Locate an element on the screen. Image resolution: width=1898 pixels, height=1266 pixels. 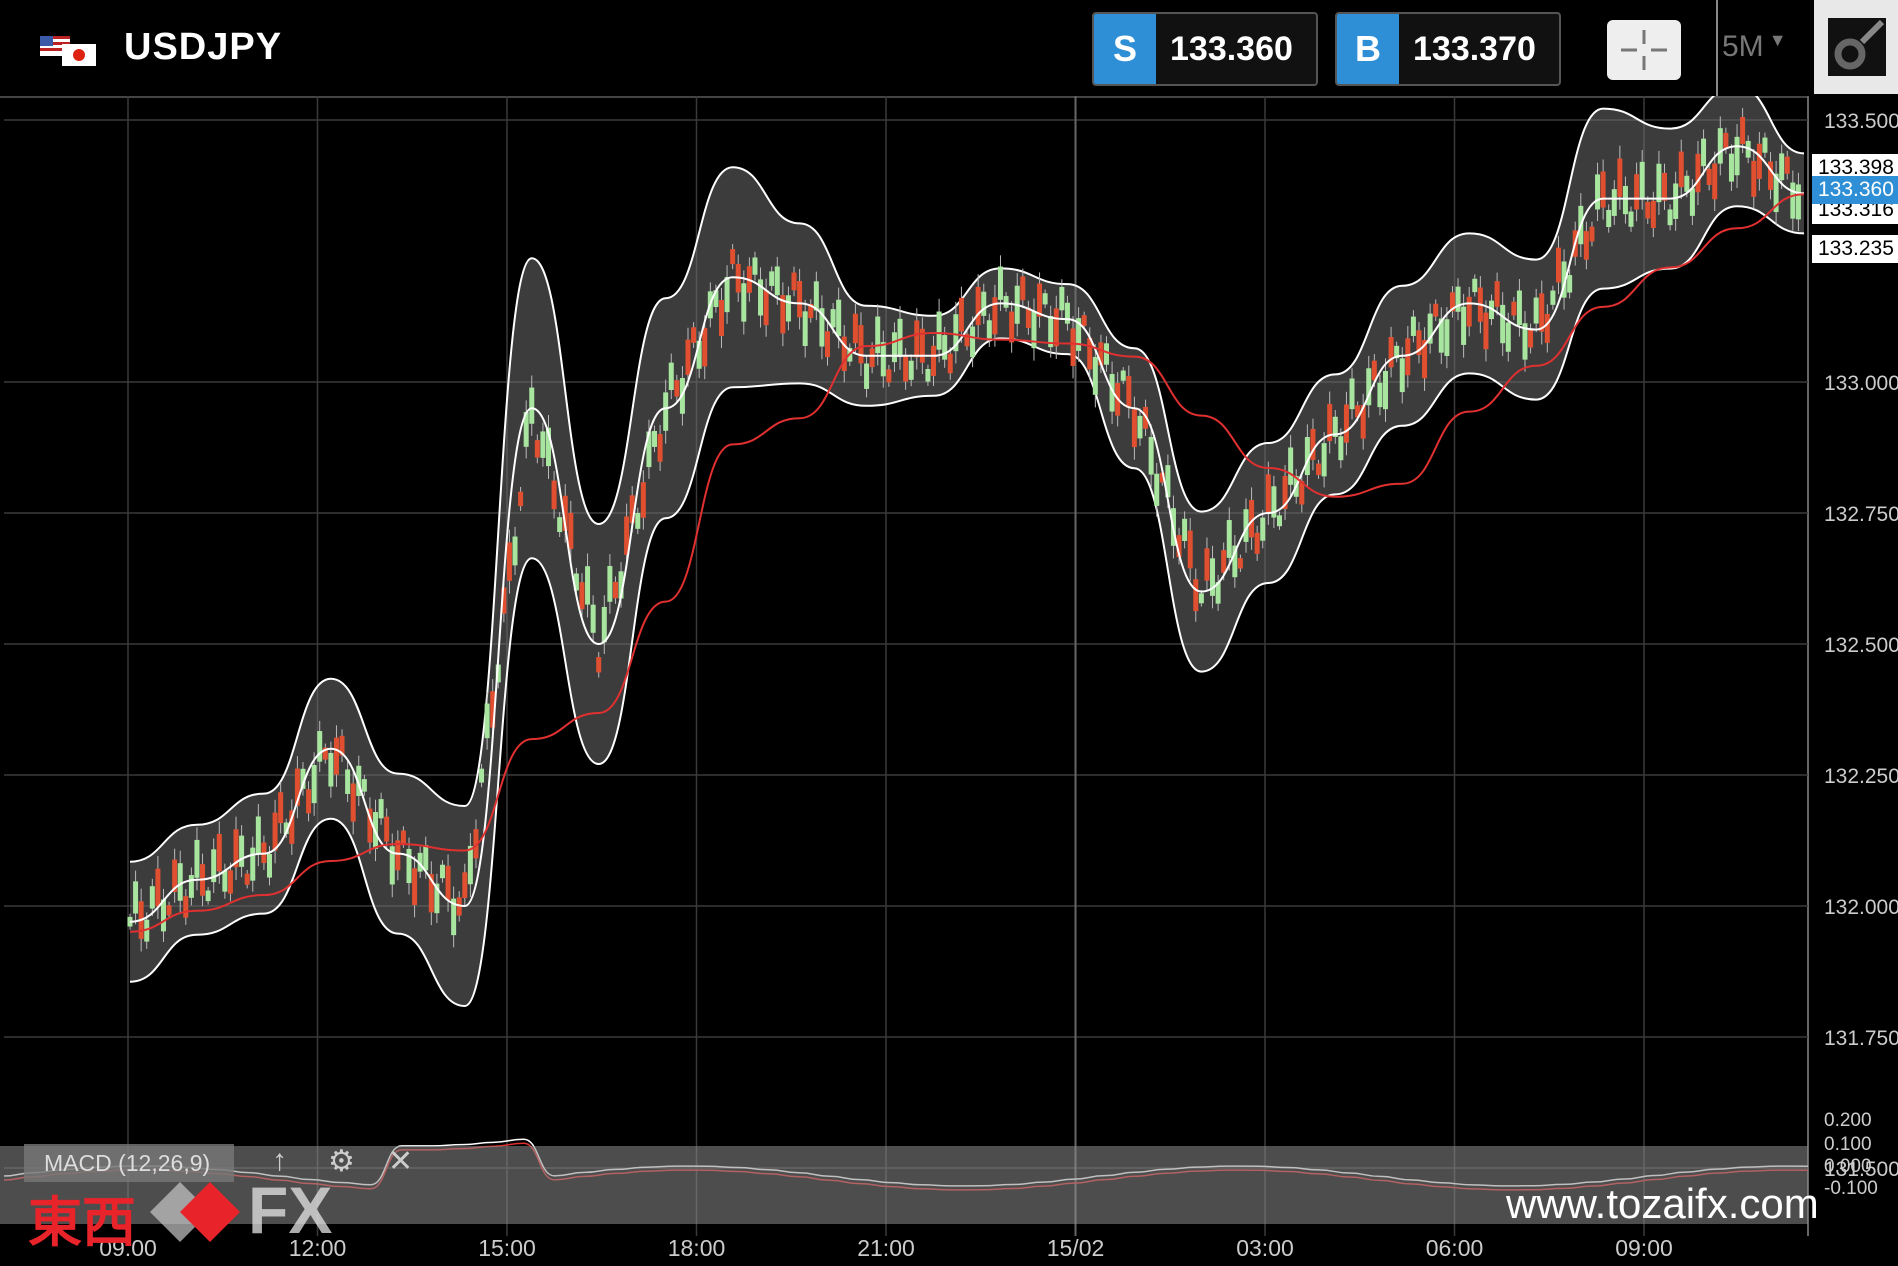
arrow-up-icon: ↑ is located at coordinates (279, 1160).